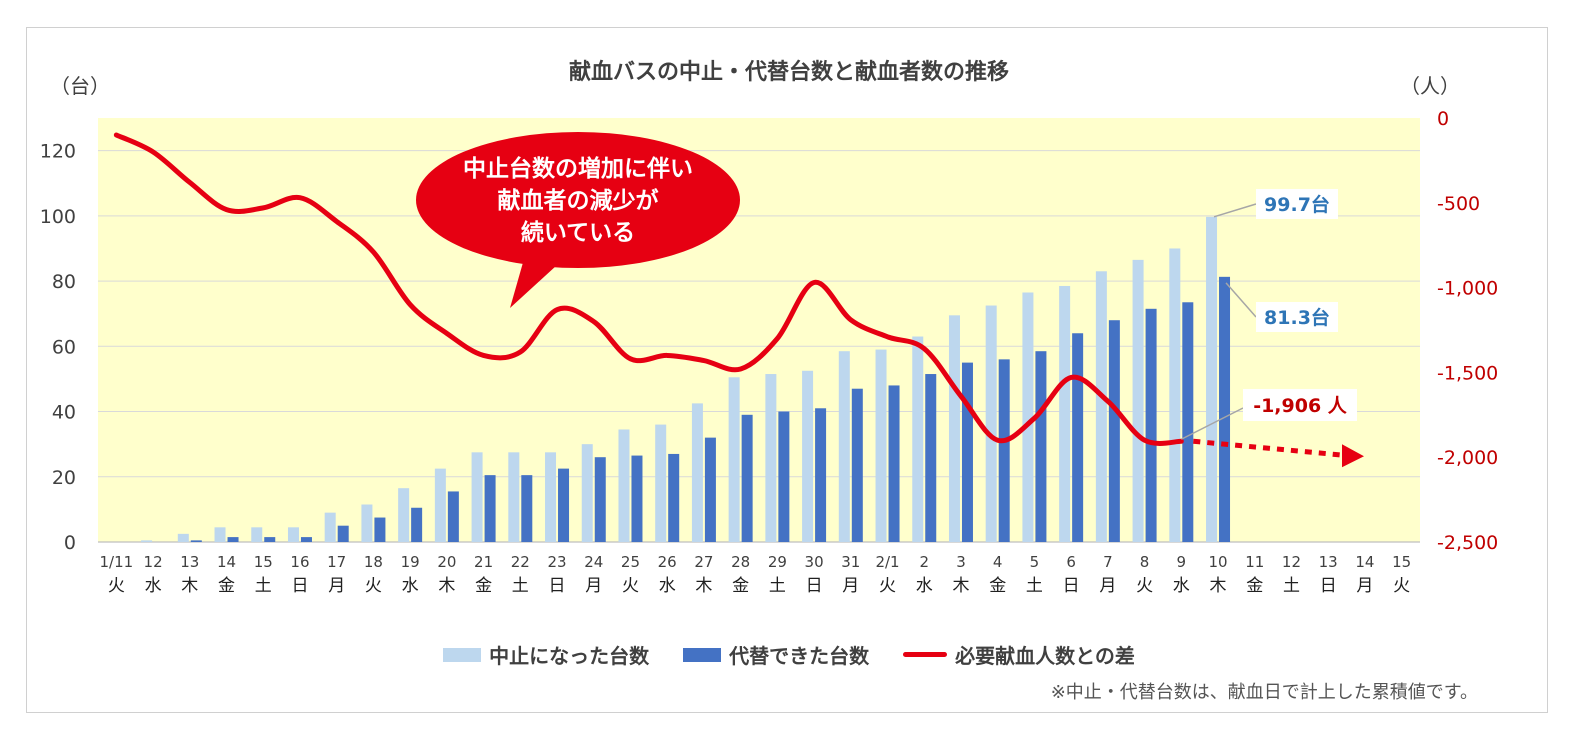  I want to click on legend-item-substitute: 代替できた台数, so click(776, 654).